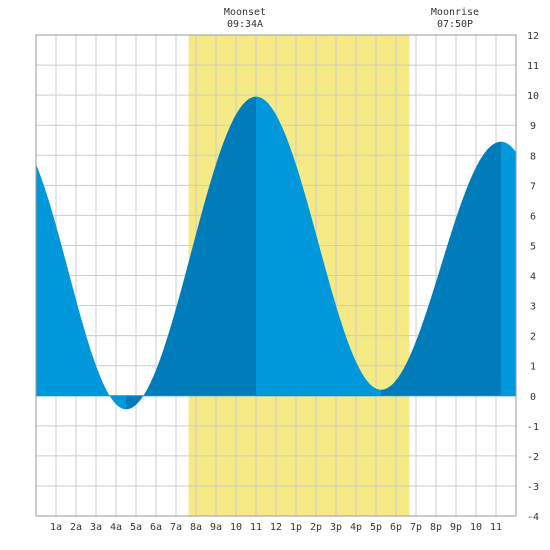 The width and height of the screenshot is (550, 550). I want to click on x-tick-label: 1a, so click(56, 527).